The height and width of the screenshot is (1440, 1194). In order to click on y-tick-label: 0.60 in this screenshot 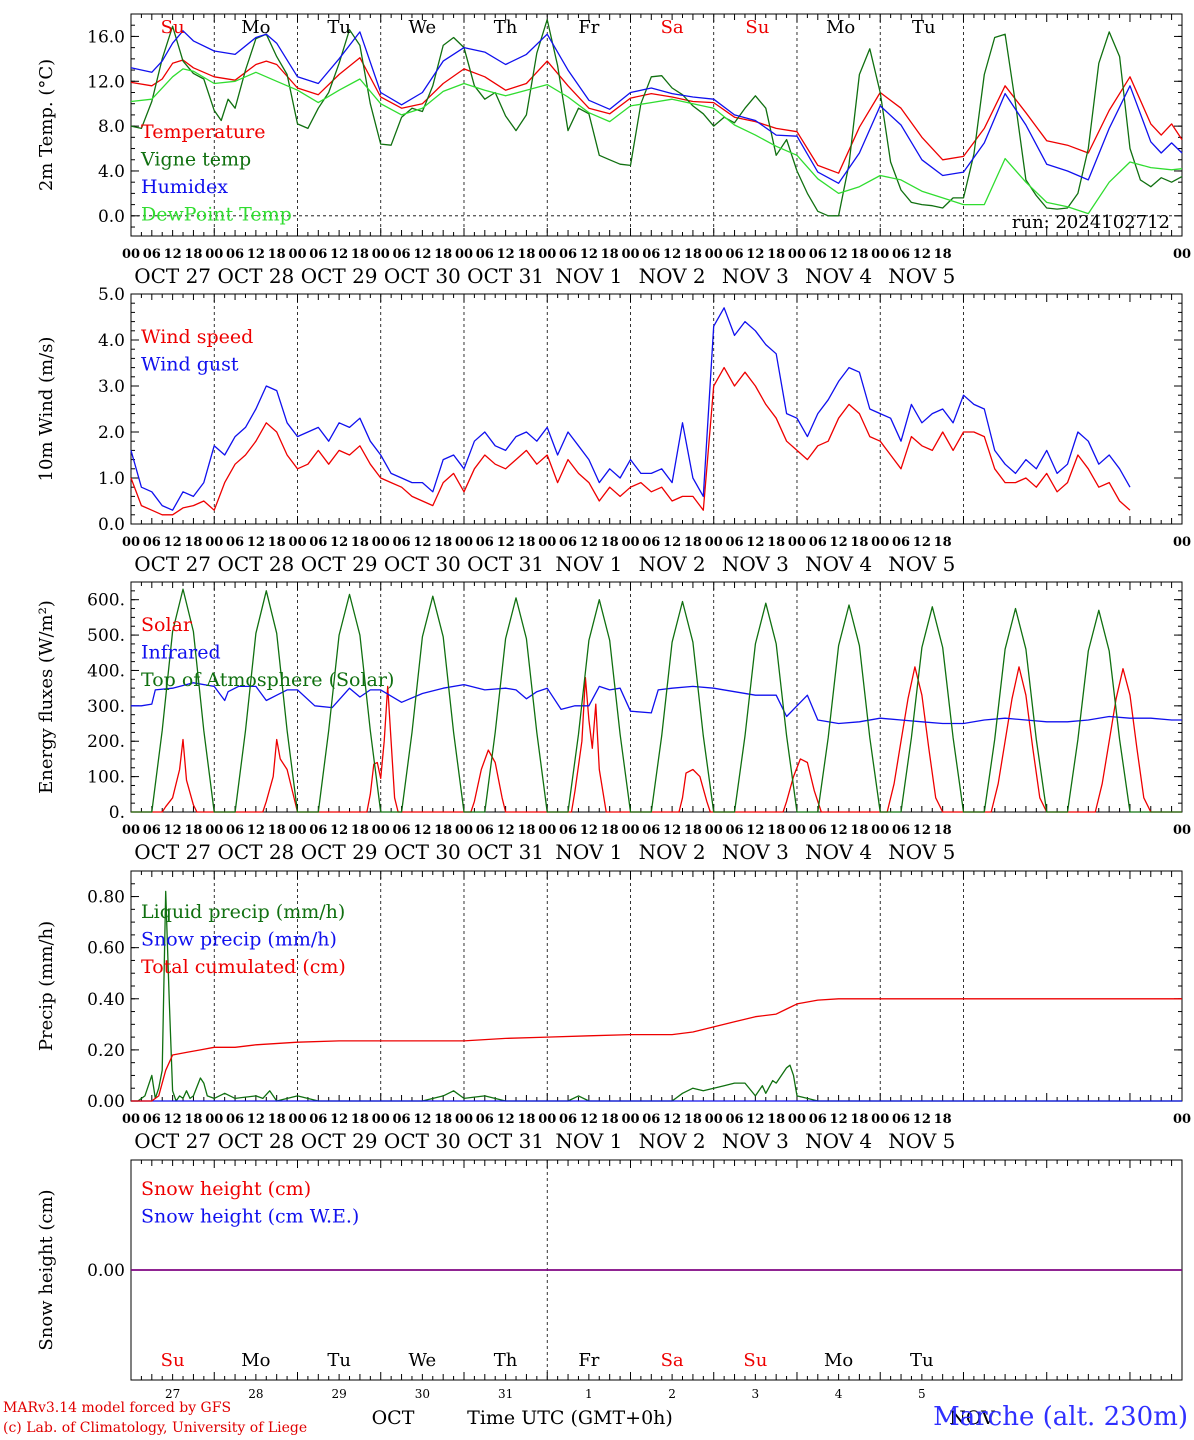, I will do `click(106, 949)`.